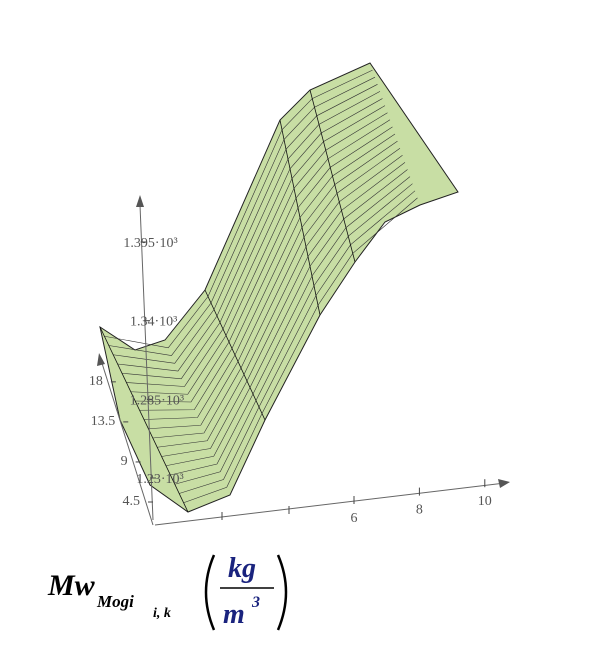 This screenshot has width=606, height=663. I want to click on z-label-subsub: i, k, so click(162, 613).